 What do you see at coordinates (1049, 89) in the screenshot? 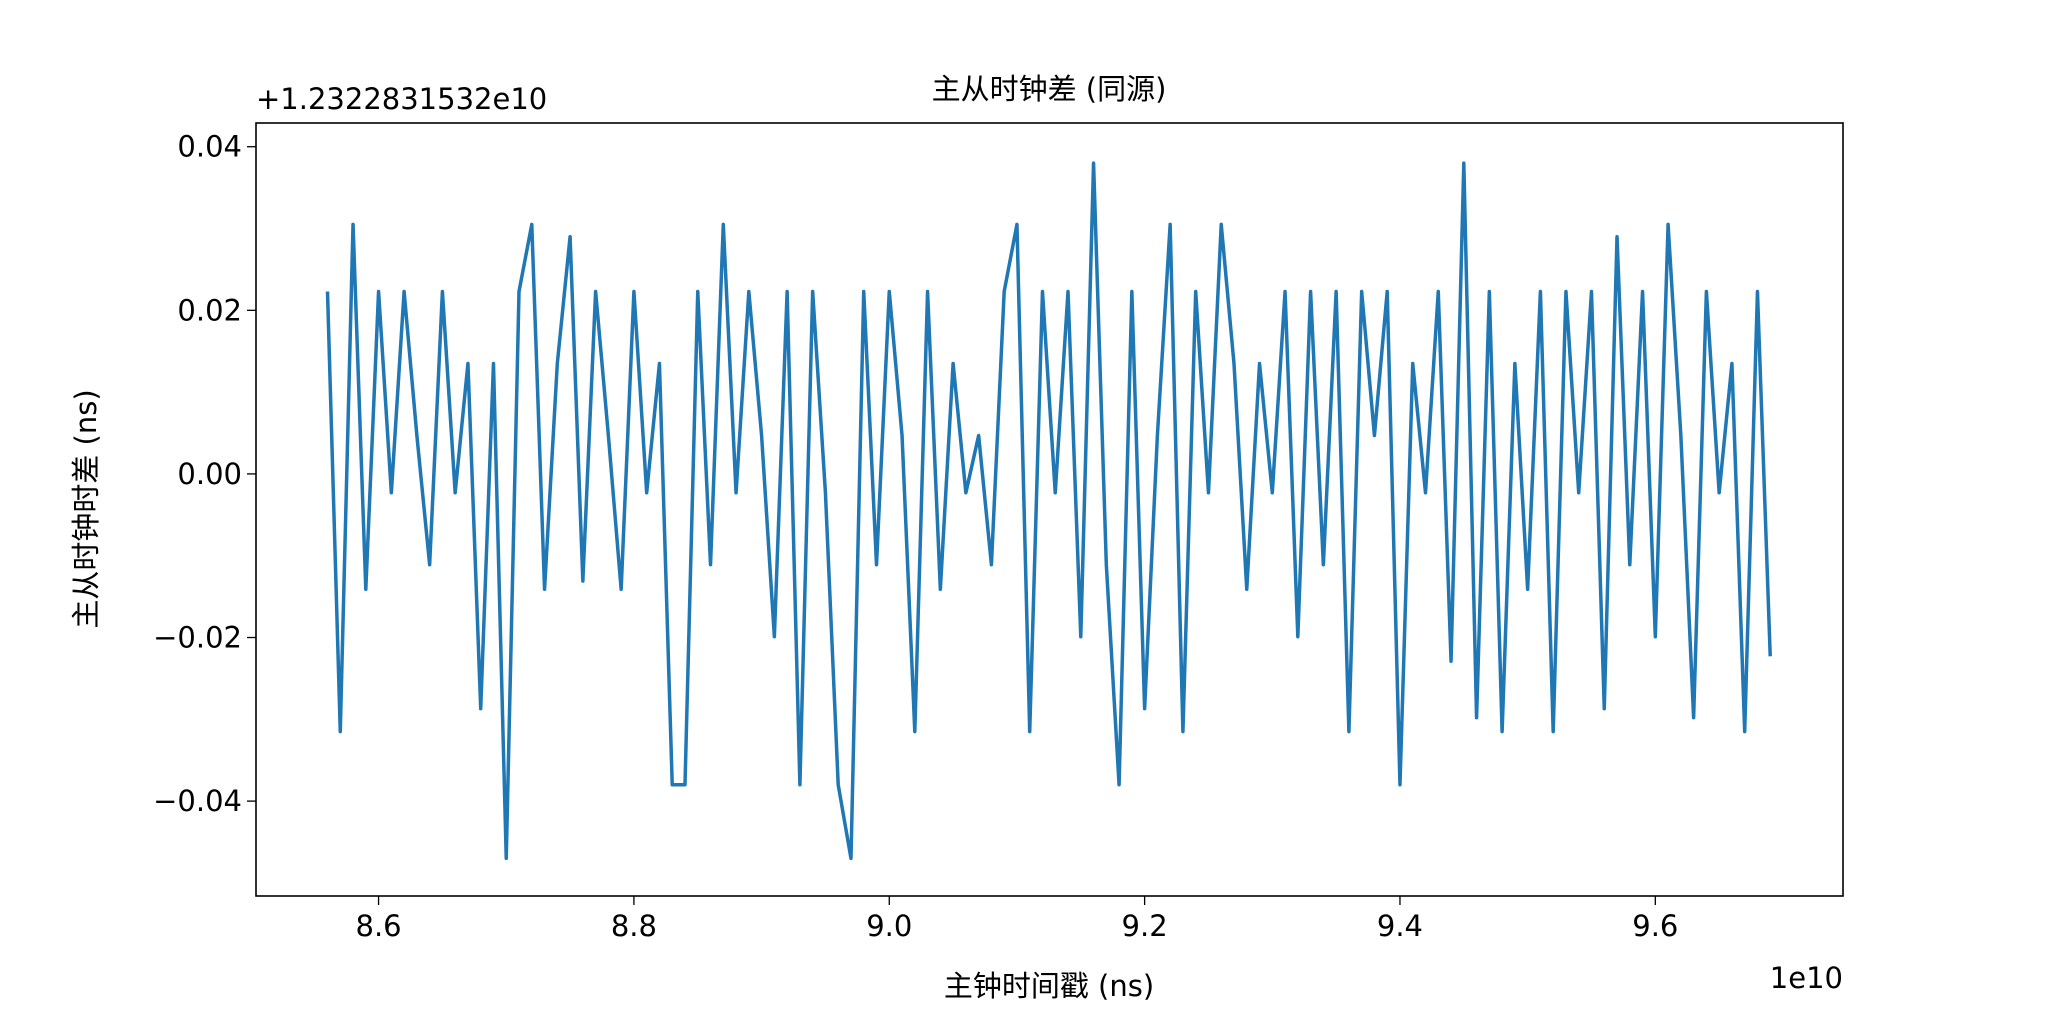
I see `chart-title: 主从时钟差 (同源)` at bounding box center [1049, 89].